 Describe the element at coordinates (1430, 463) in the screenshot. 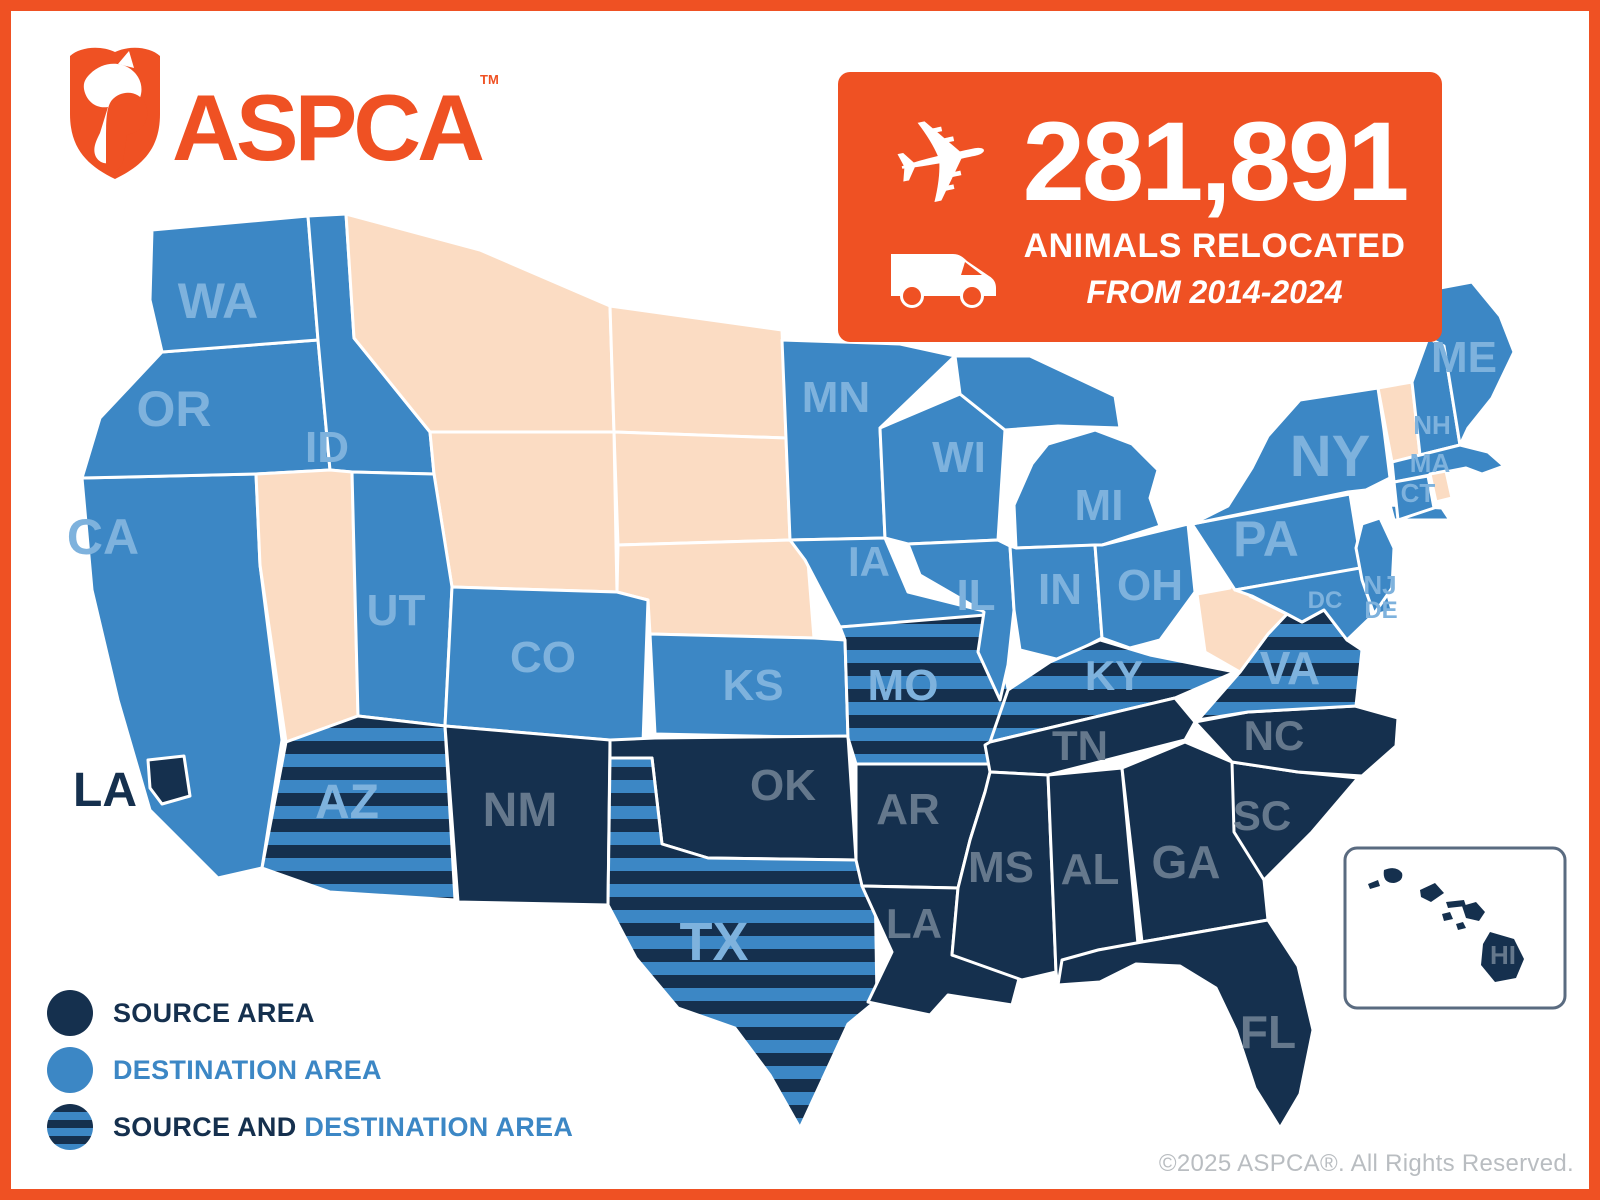

I see `state-label-ma: MA` at that location.